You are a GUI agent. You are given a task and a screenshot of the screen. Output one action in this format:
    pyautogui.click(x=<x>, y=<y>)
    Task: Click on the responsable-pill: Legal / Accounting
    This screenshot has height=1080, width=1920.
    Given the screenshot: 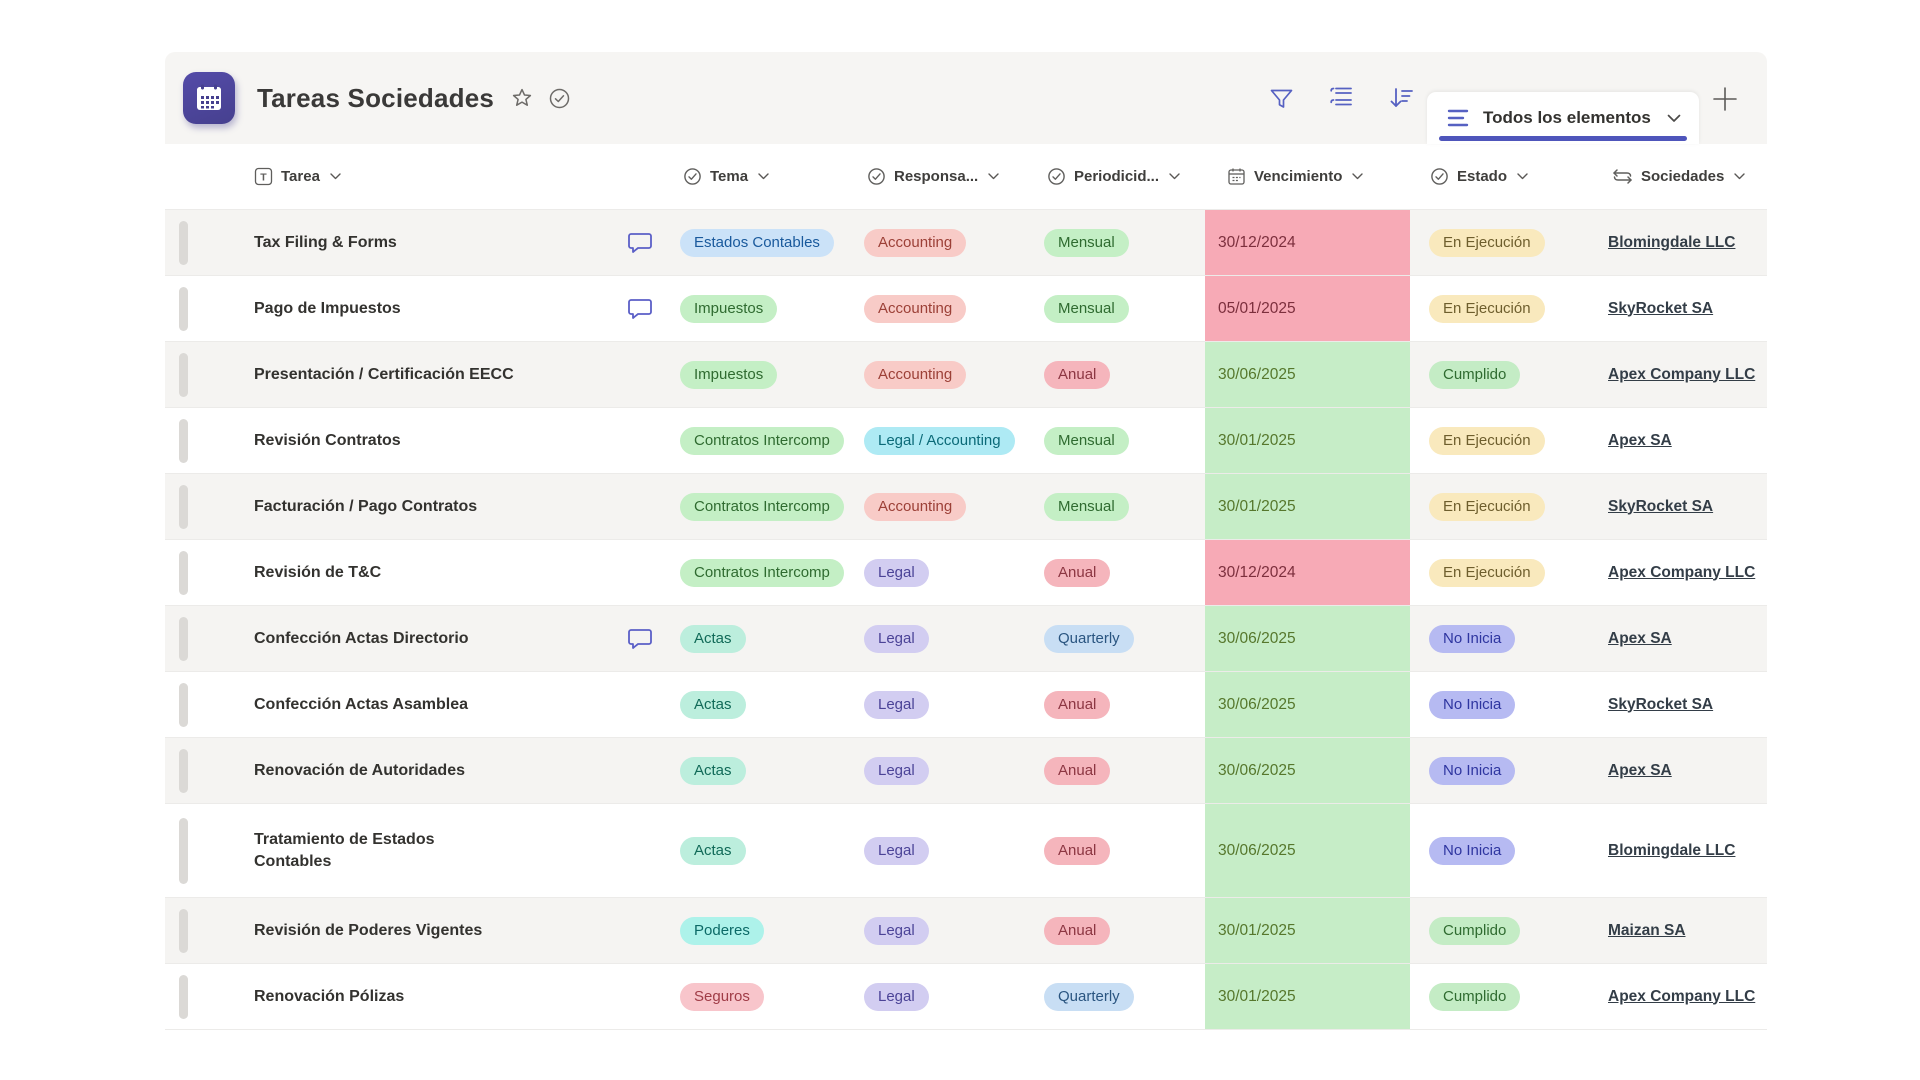 What is the action you would take?
    pyautogui.click(x=939, y=440)
    